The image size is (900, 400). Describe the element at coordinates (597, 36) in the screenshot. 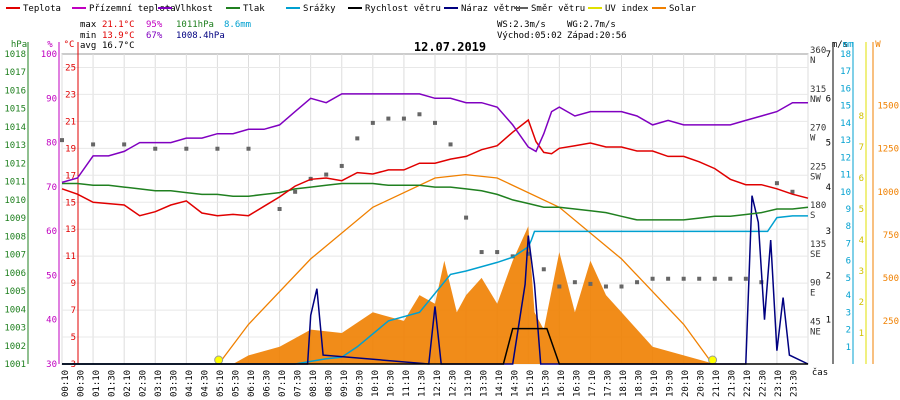

I see `sunset: Západ:20:56` at that location.